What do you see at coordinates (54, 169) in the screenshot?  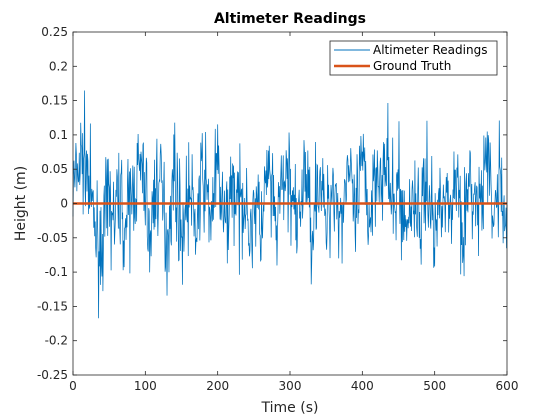 I see `y-tick-label: 0.05` at bounding box center [54, 169].